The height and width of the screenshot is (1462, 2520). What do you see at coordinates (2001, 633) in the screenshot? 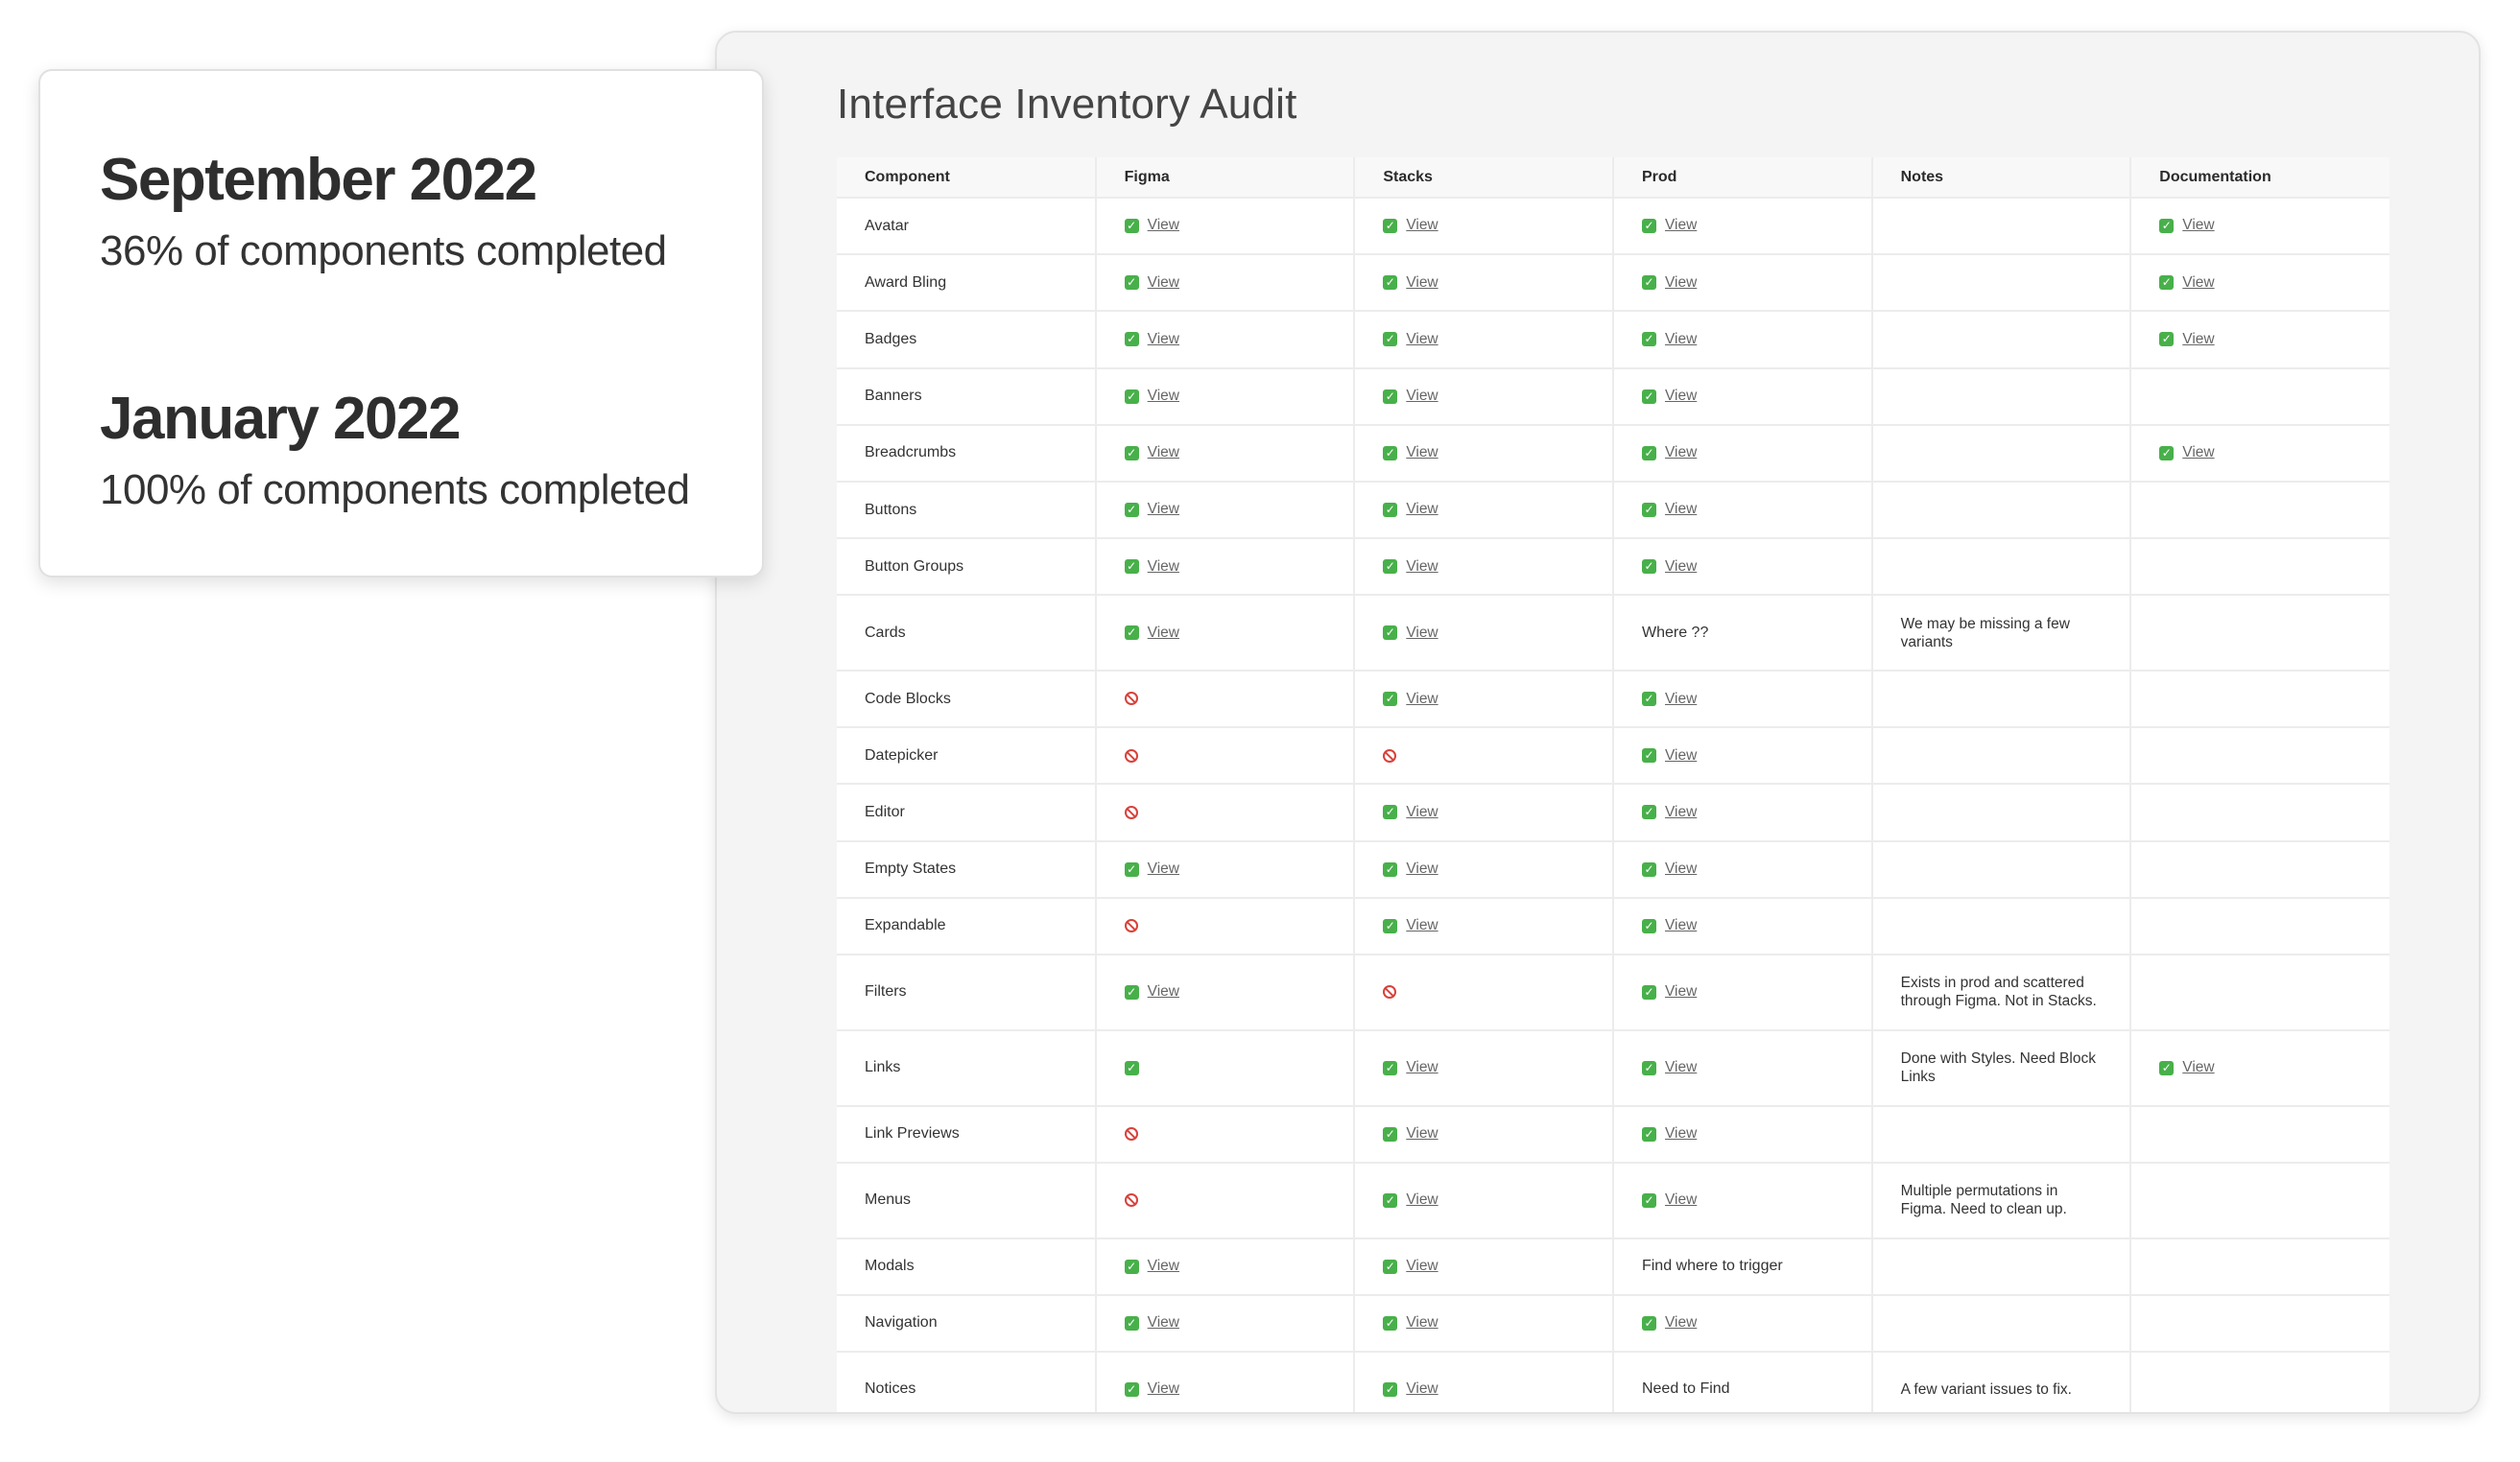
I see `notes-cell: We may be missing a few variants` at bounding box center [2001, 633].